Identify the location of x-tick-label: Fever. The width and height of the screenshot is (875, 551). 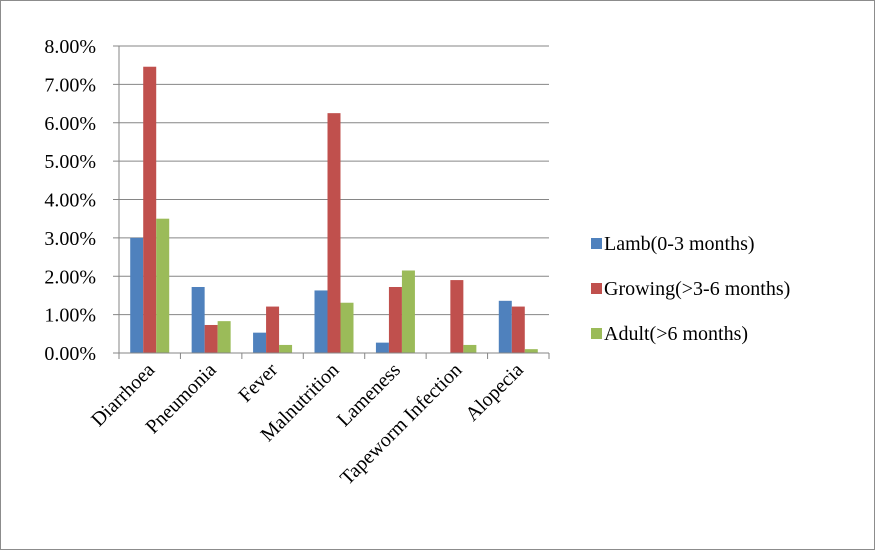
(258, 383).